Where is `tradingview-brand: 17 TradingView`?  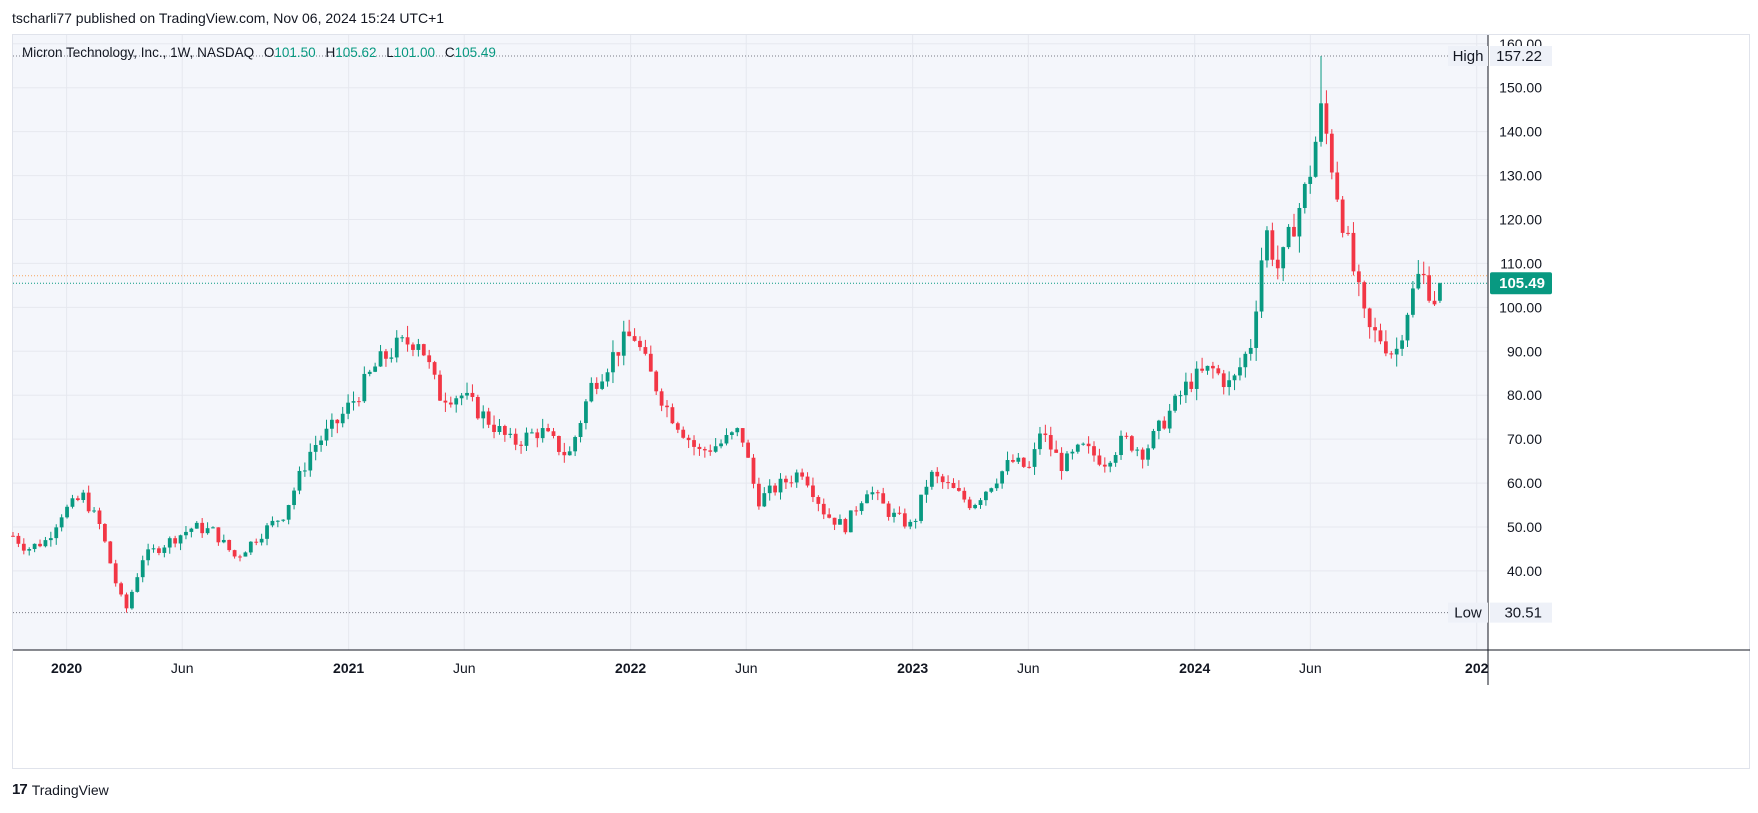
tradingview-brand: 17 TradingView is located at coordinates (60, 789).